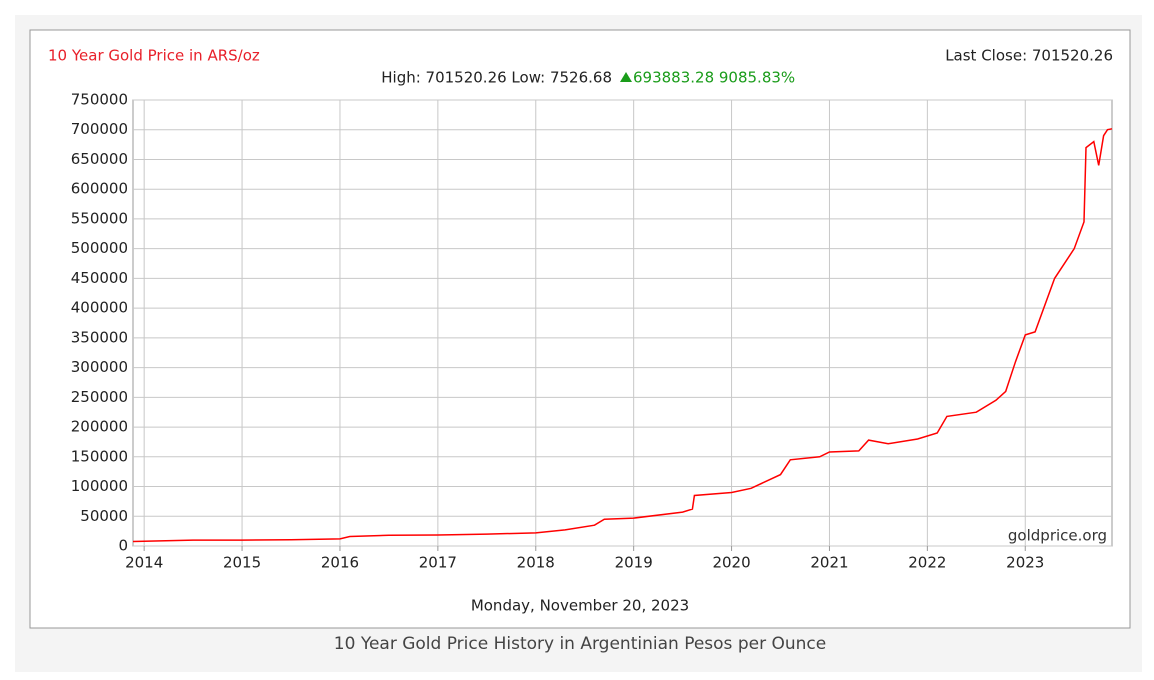  I want to click on y-tick-label: 550000, so click(99, 218).